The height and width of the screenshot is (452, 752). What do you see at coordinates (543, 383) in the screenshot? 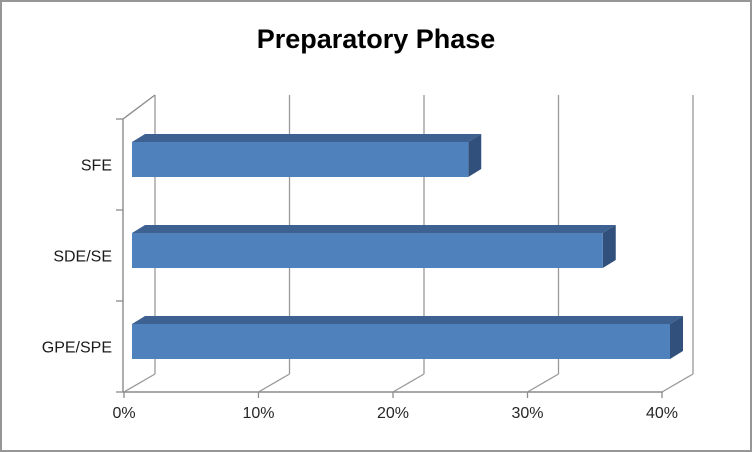
I see `gridline-floor-30%` at bounding box center [543, 383].